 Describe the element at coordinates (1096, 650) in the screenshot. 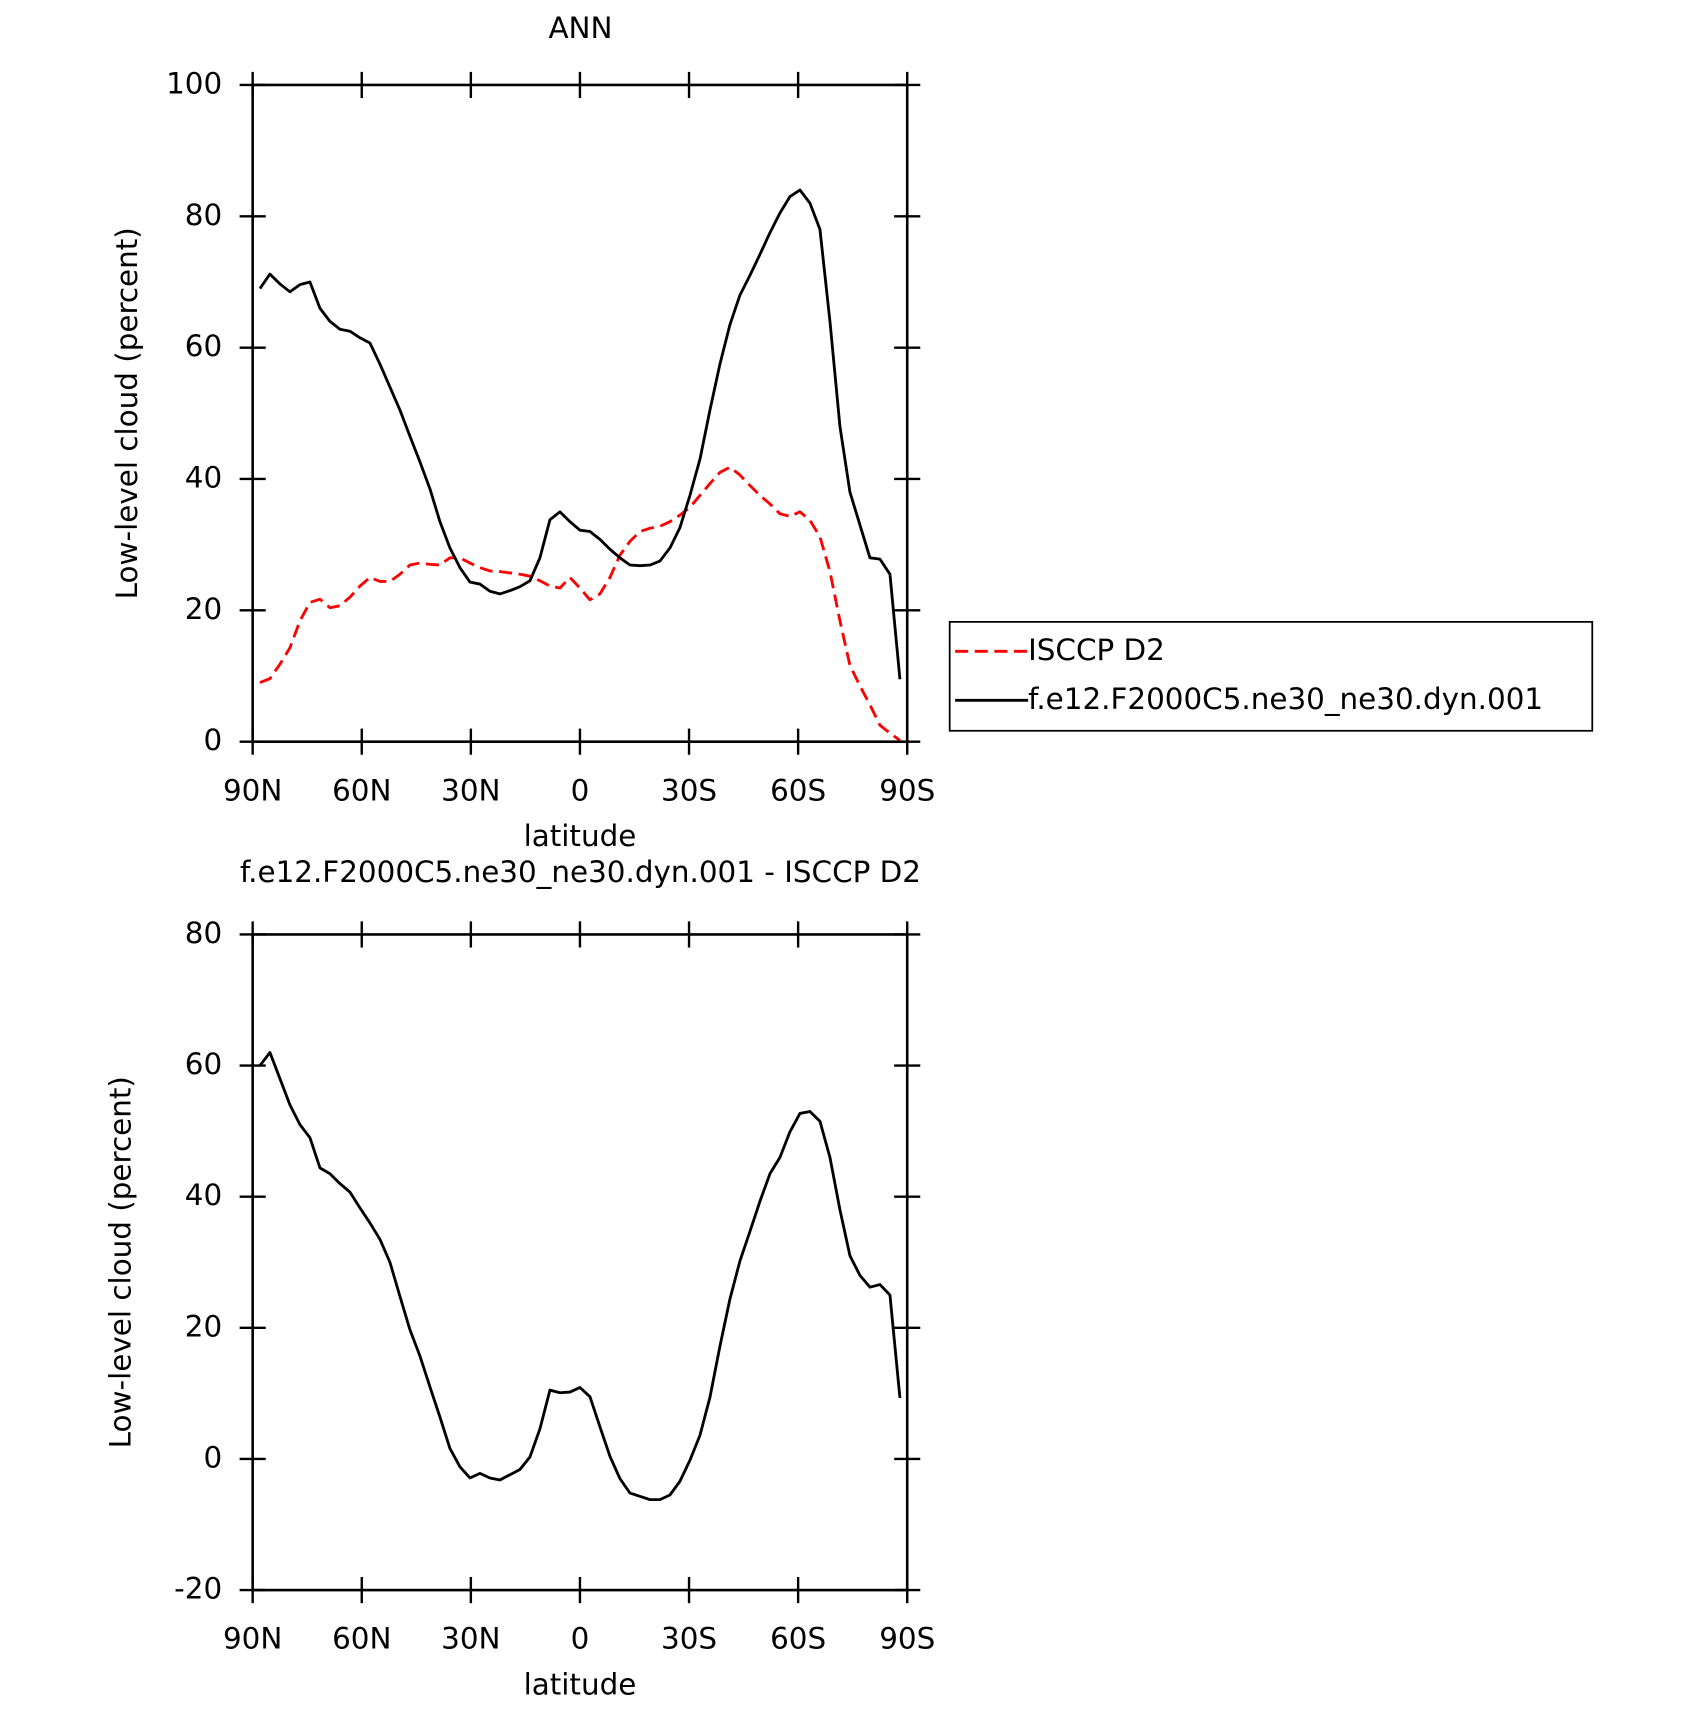

I see `legend-label: ISCCP D2` at that location.